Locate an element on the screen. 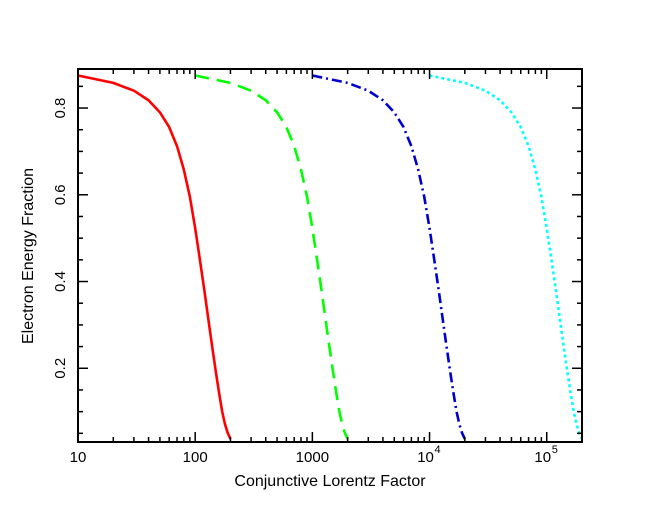  x-tick-label: 10 4 is located at coordinates (428, 455).